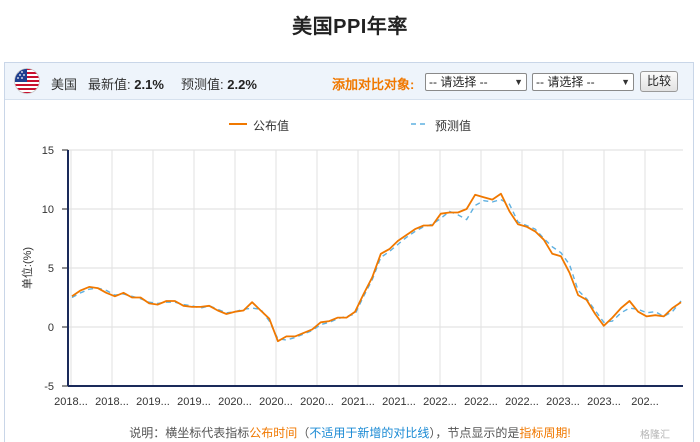 The height and width of the screenshot is (442, 700). What do you see at coordinates (565, 82) in the screenshot?
I see `compare-select-2-value: -- 请选择 --` at bounding box center [565, 82].